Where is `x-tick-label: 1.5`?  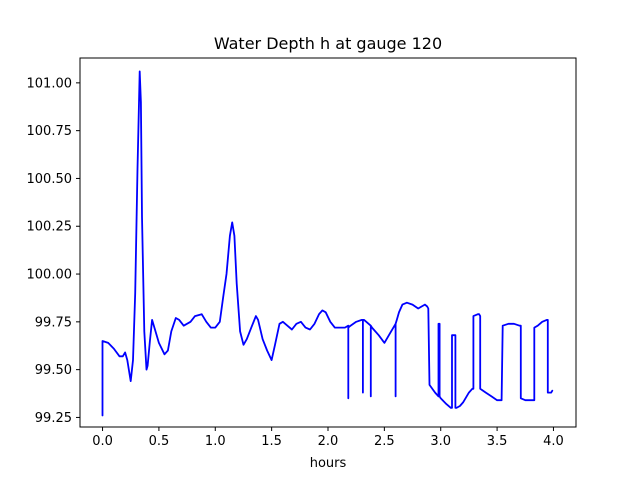
x-tick-label: 1.5 is located at coordinates (271, 441).